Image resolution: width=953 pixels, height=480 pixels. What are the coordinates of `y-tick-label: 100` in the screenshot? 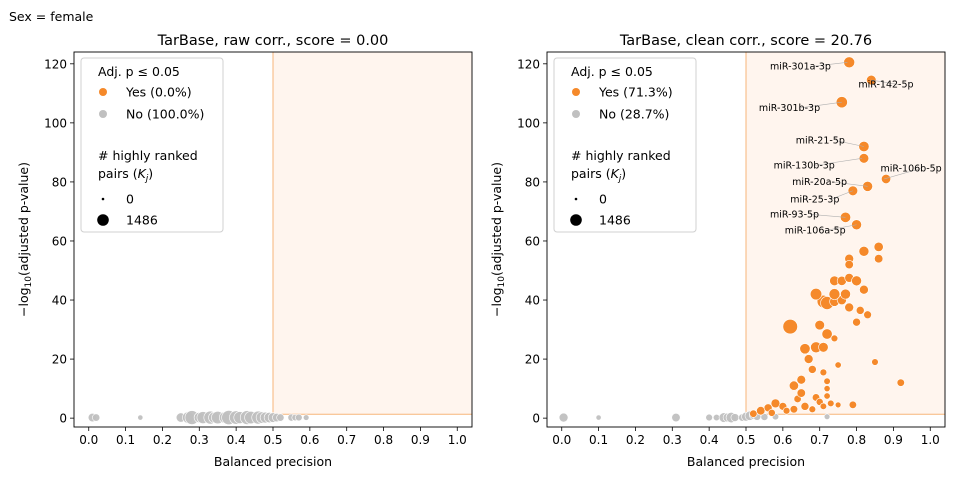 It's located at (528, 123).